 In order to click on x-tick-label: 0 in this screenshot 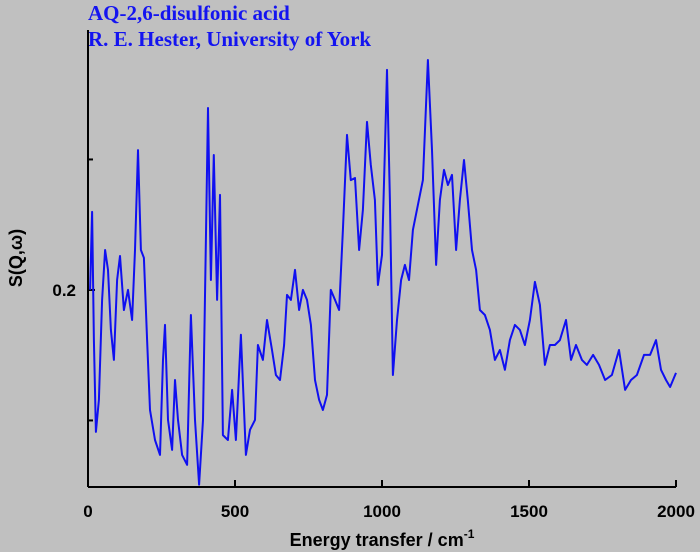, I will do `click(87, 511)`.